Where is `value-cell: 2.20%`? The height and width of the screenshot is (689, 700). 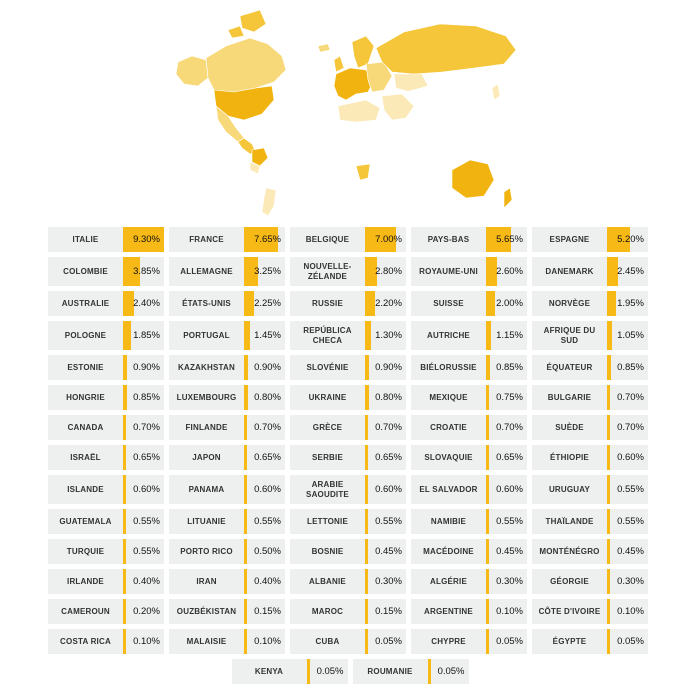
value-cell: 2.20% is located at coordinates (385, 303).